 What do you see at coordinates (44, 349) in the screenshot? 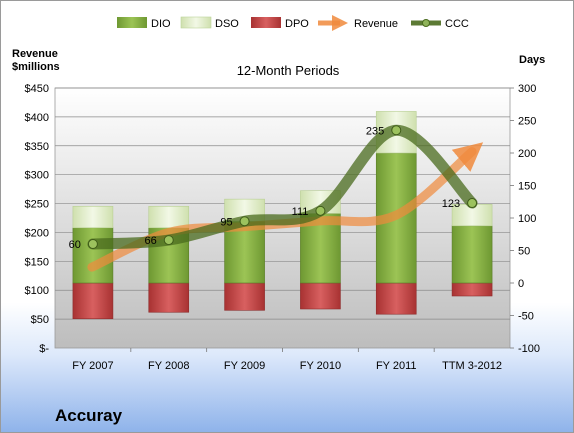
I see `left-tick-label: $-` at bounding box center [44, 349].